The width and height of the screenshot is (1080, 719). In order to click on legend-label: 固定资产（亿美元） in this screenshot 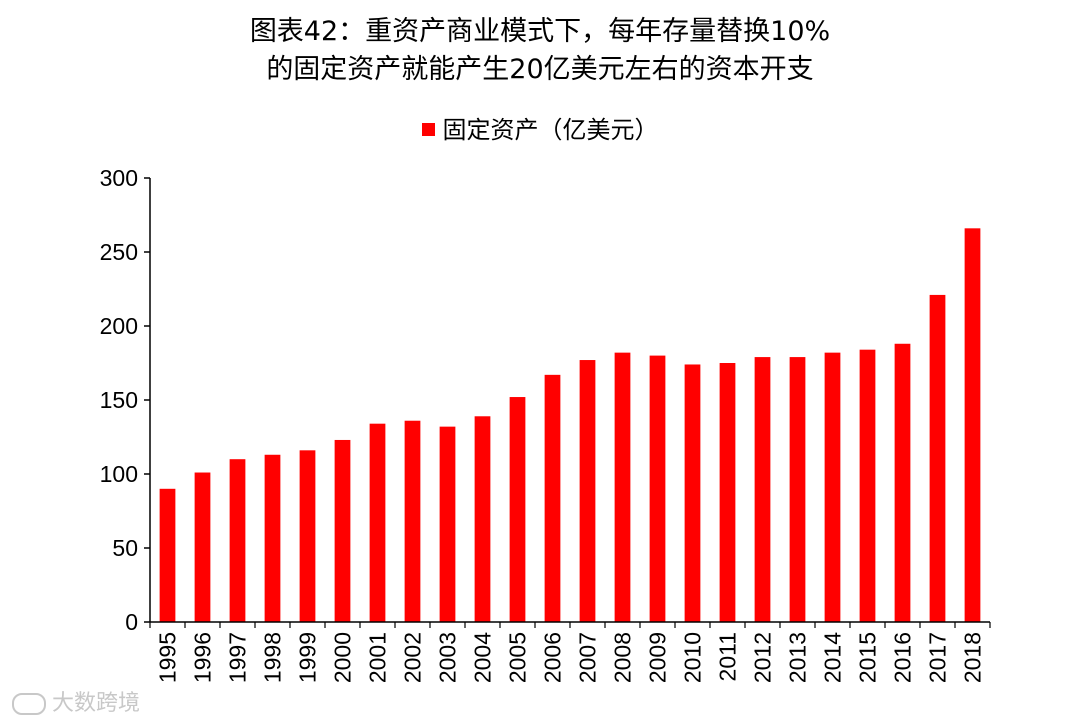, I will do `click(550, 130)`.